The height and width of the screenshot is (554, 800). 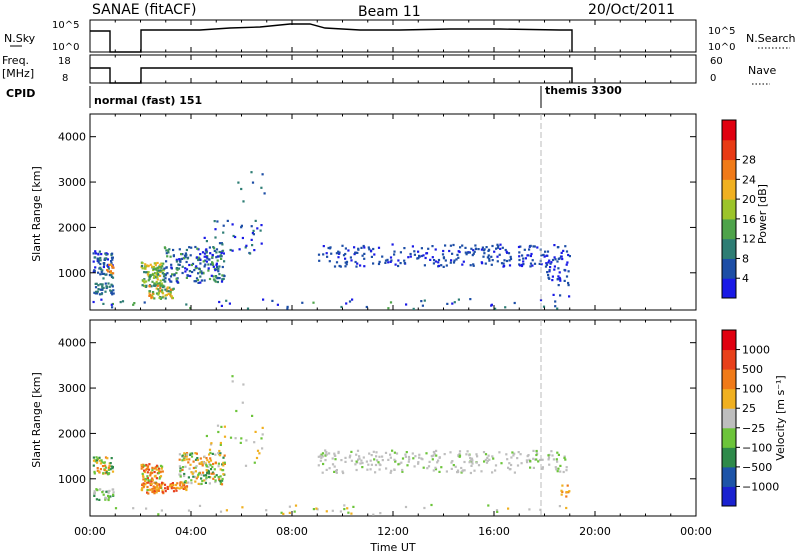 I want to click on colorbar-swatch, so click(x=729, y=379).